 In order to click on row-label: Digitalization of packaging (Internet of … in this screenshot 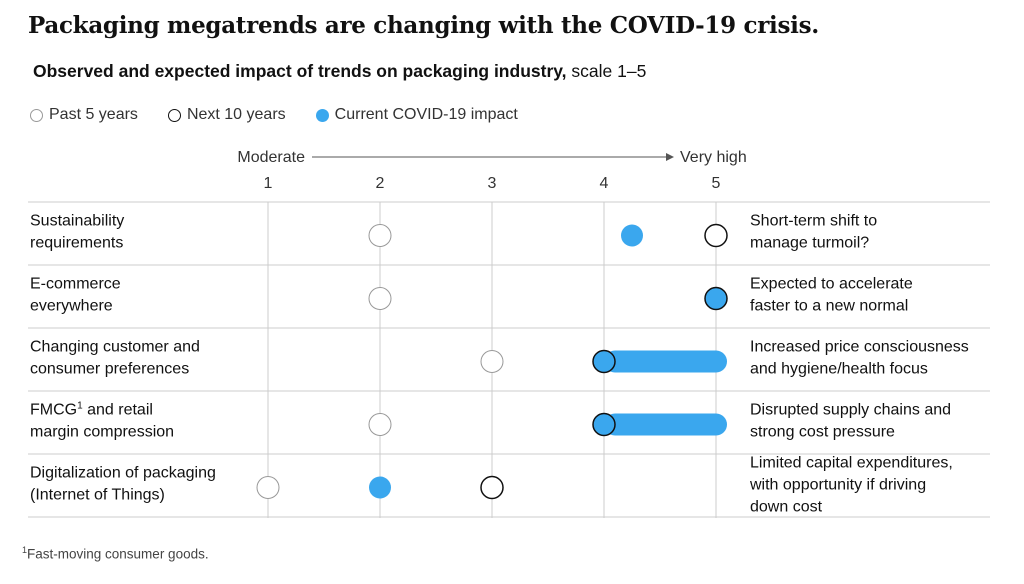, I will do `click(123, 484)`.